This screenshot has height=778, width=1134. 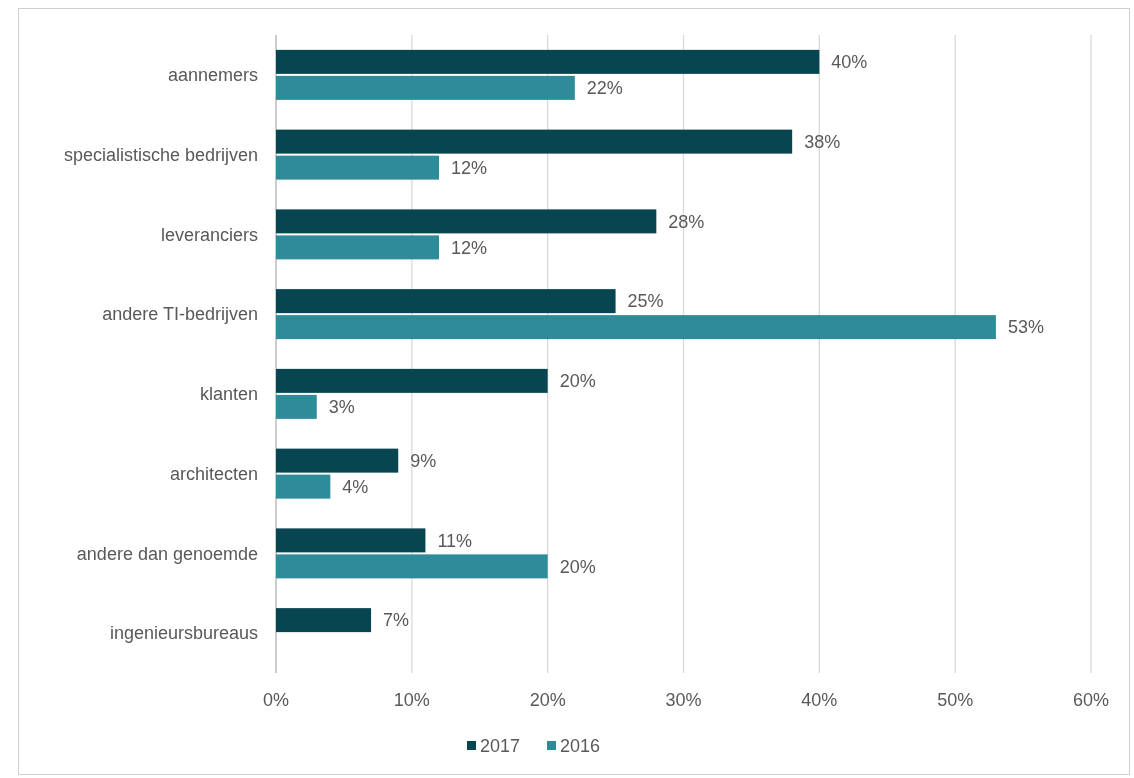 What do you see at coordinates (686, 221) in the screenshot?
I see `data-label: 28%` at bounding box center [686, 221].